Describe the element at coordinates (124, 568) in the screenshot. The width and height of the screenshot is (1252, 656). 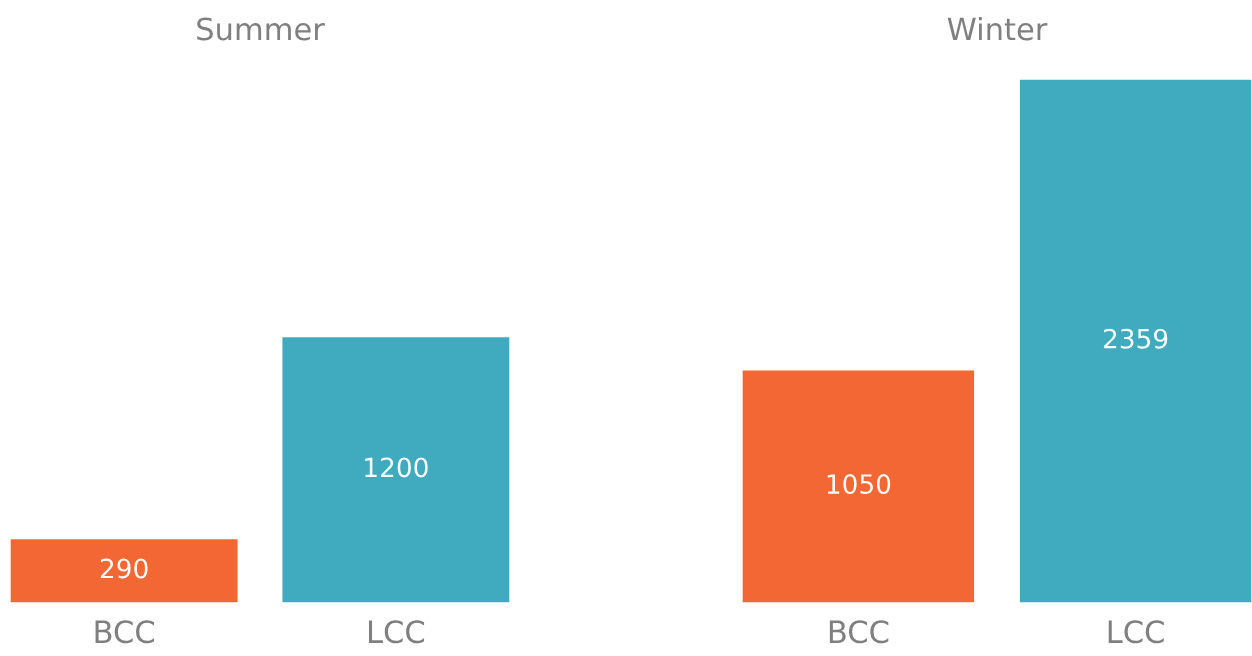
I see `data-label: 290` at that location.